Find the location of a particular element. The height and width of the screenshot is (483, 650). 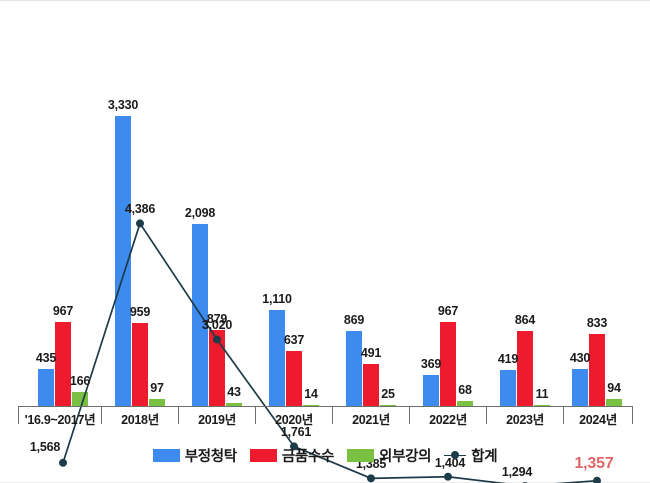

line-value-label: 1,404 is located at coordinates (450, 462).